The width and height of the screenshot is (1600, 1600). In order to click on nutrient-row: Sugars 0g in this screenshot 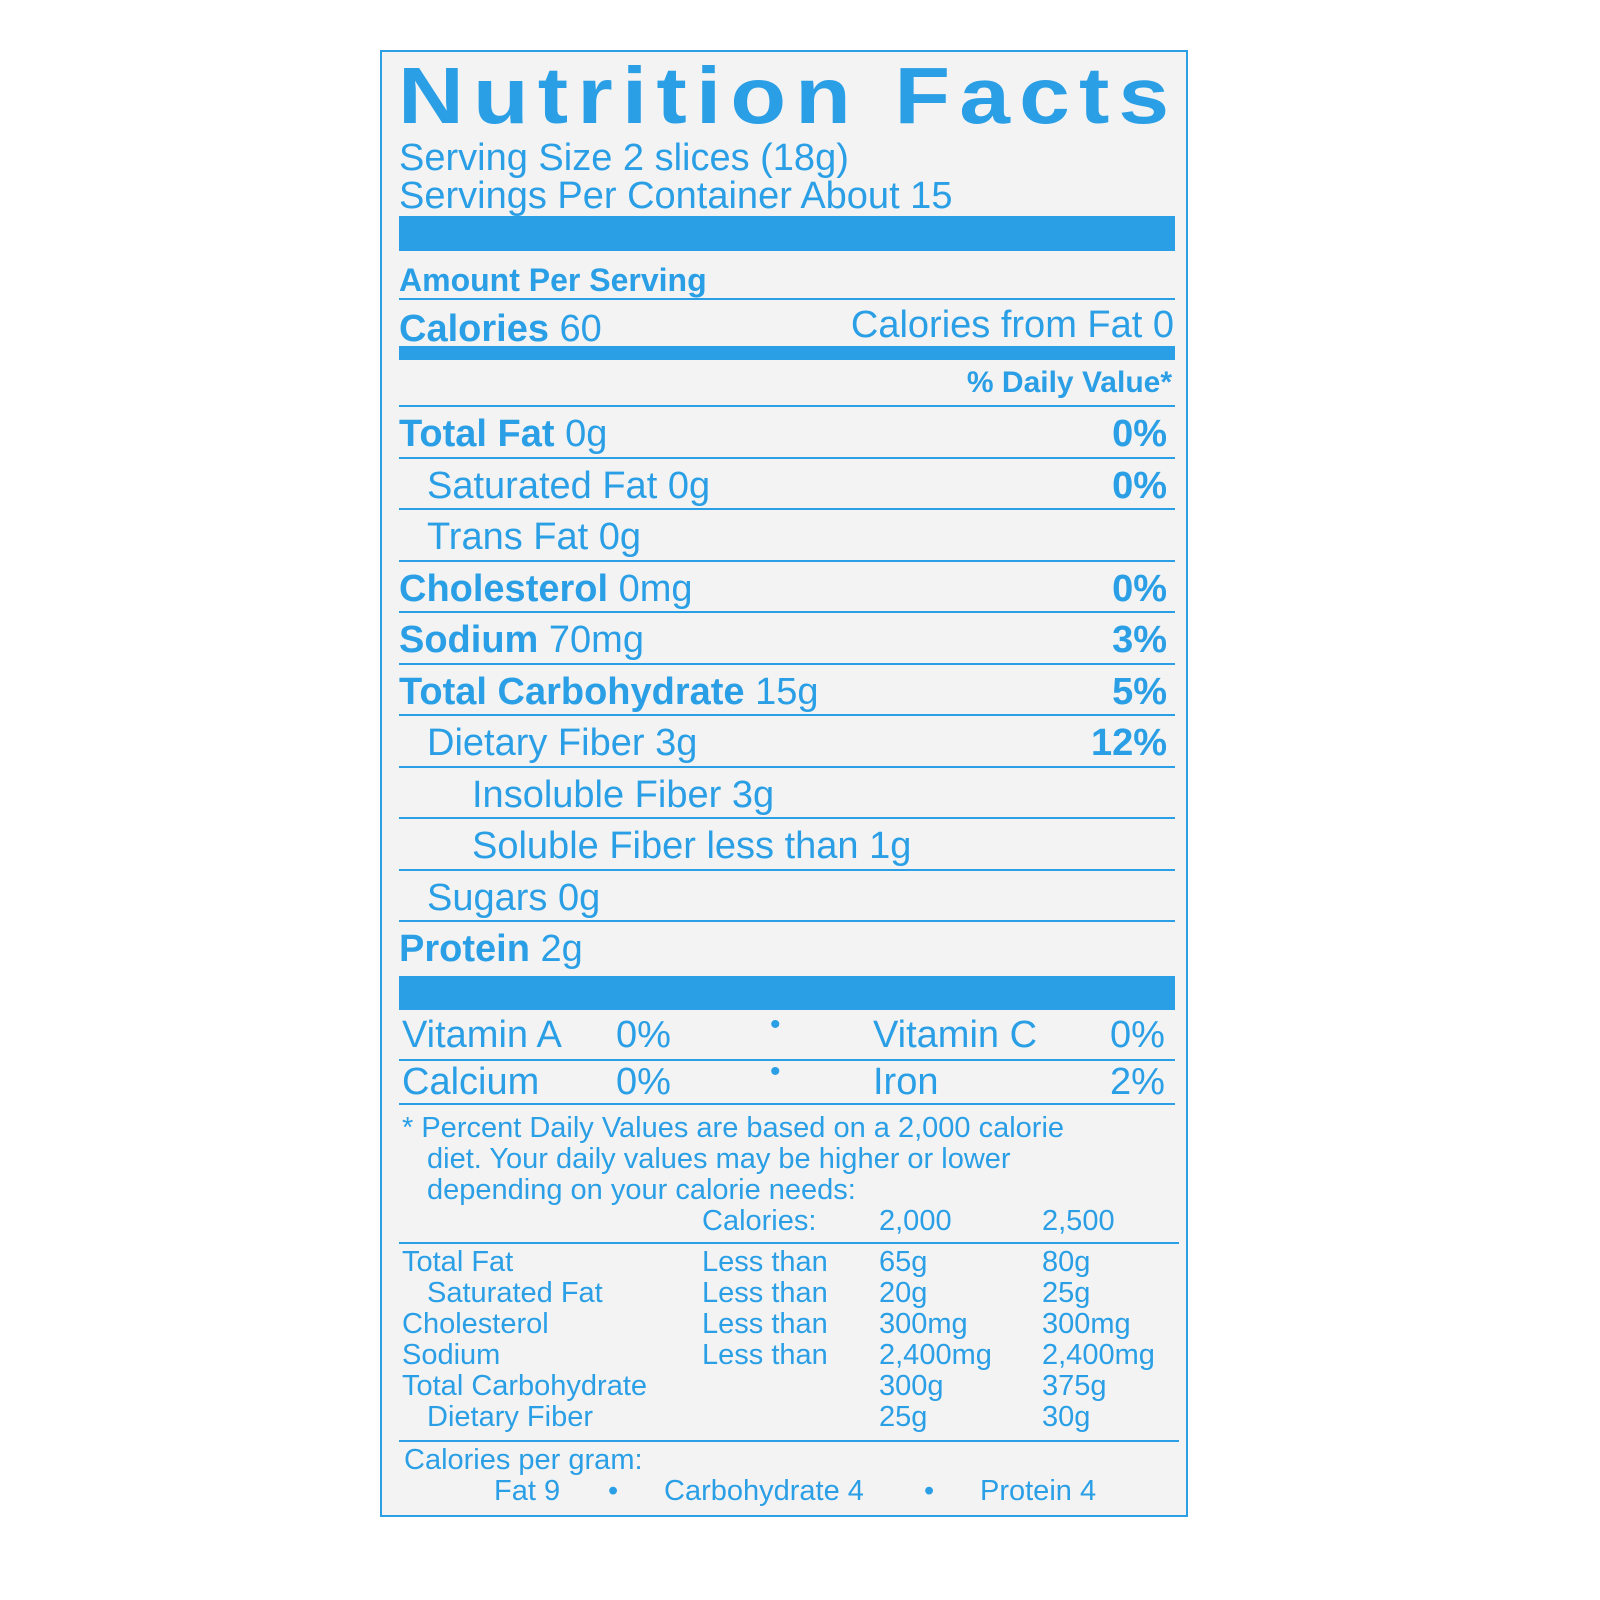, I will do `click(783, 898)`.